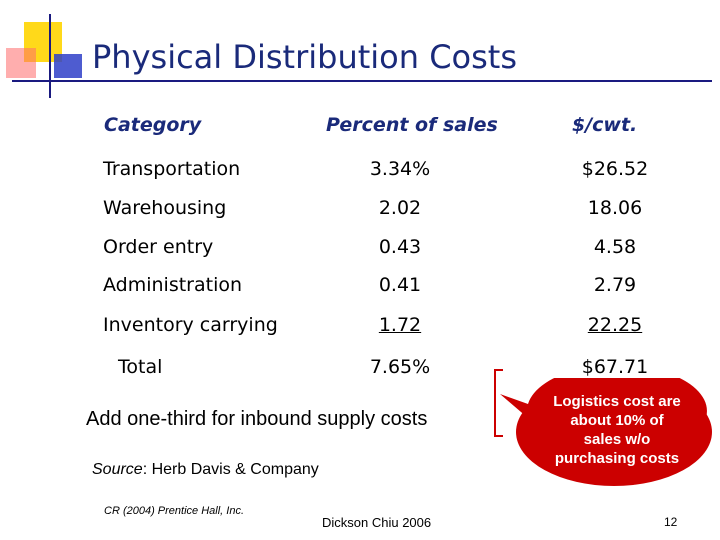  What do you see at coordinates (257, 419) in the screenshot?
I see `inbound-note: Add one-third for inbound supply costs` at bounding box center [257, 419].